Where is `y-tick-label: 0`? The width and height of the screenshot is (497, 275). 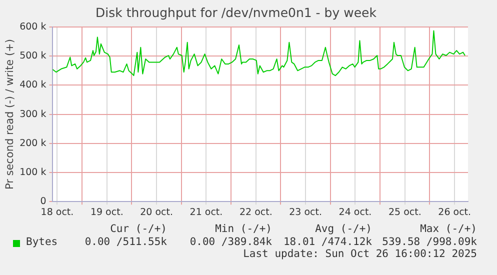 y-tick-label: 0 is located at coordinates (43, 202).